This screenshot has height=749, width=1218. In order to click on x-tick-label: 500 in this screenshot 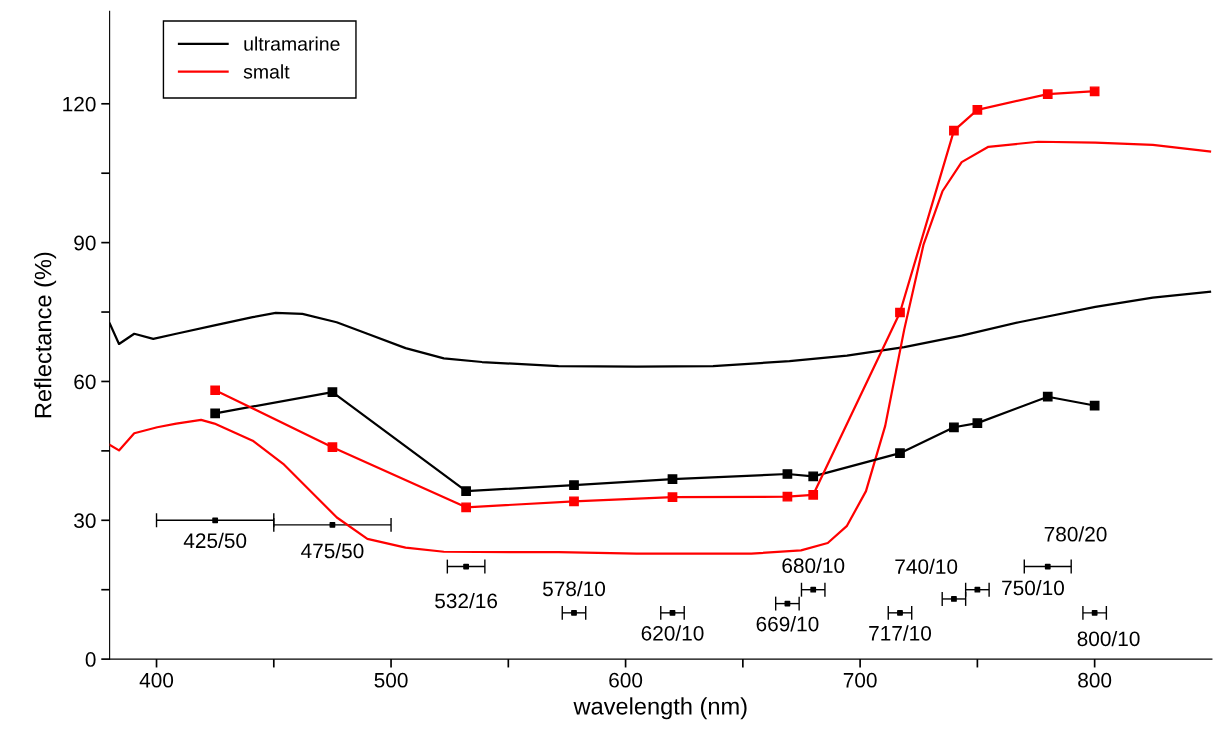, I will do `click(391, 680)`.